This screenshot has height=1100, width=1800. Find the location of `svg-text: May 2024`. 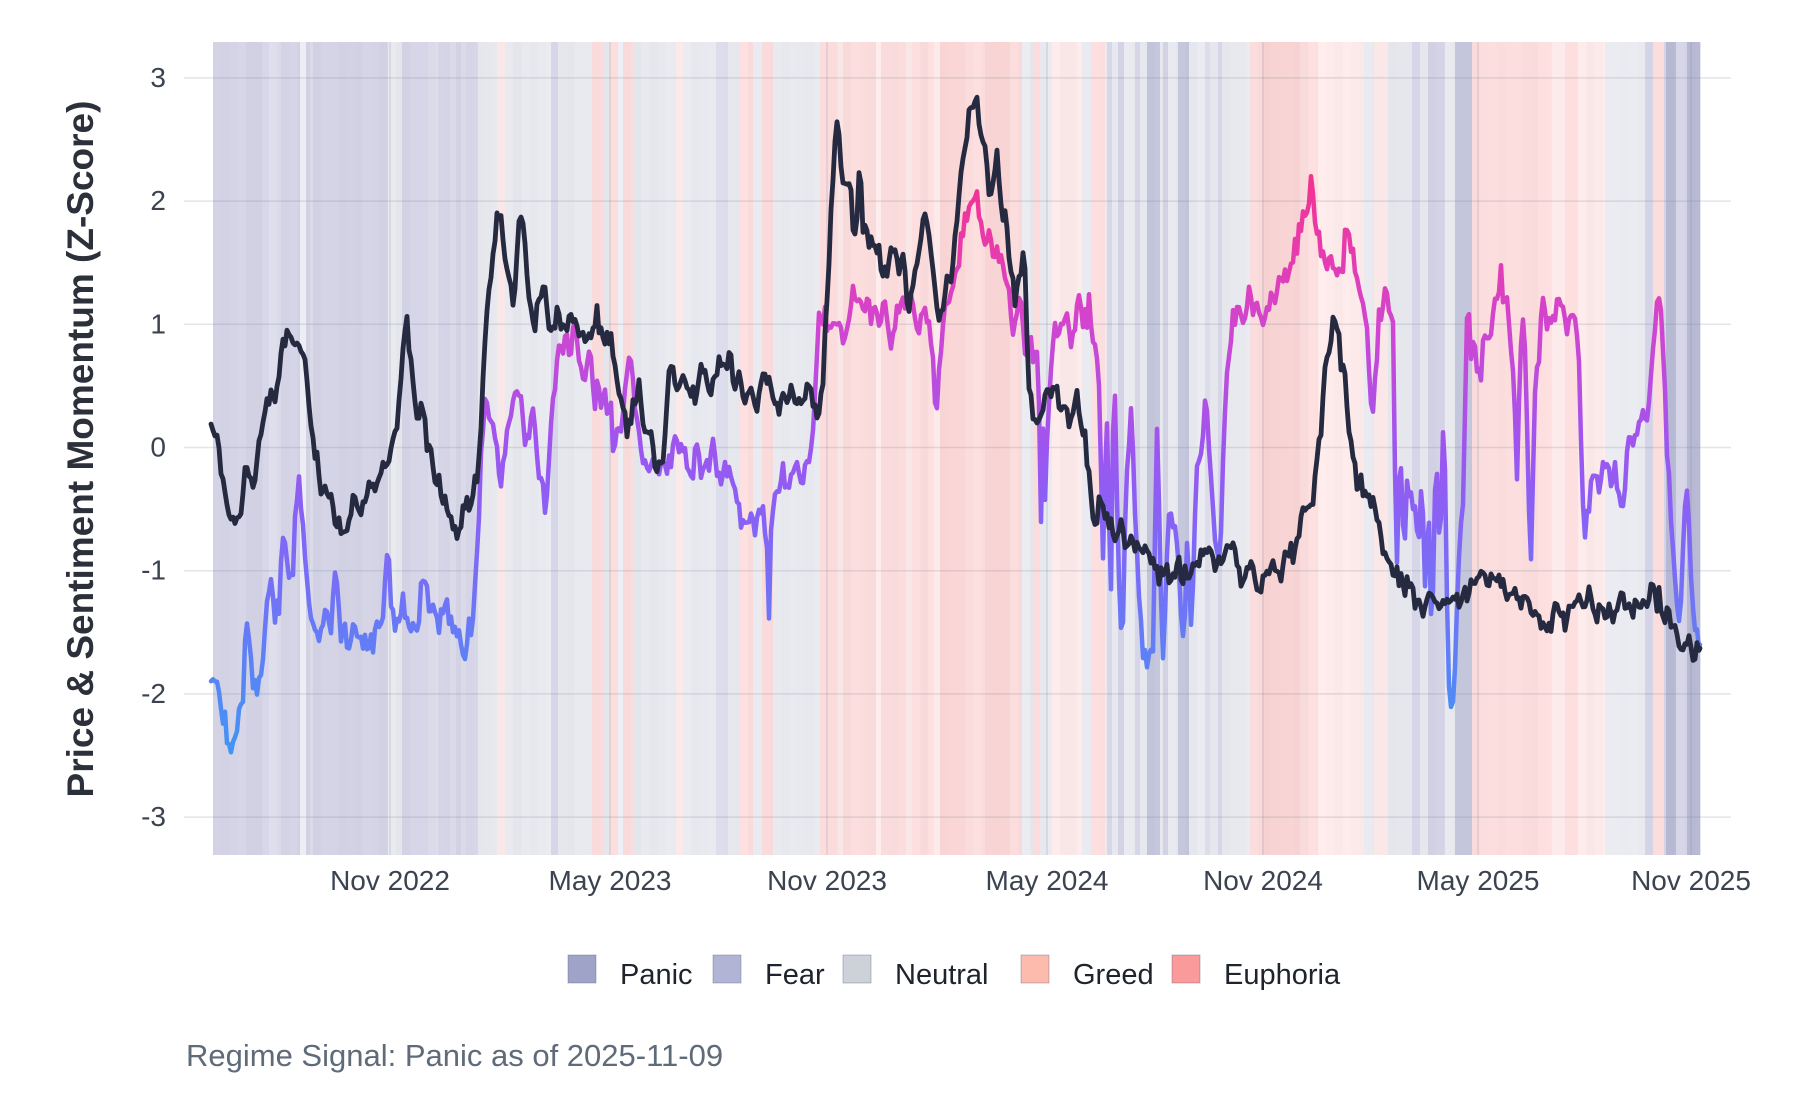

svg-text: May 2024 is located at coordinates (1047, 880).